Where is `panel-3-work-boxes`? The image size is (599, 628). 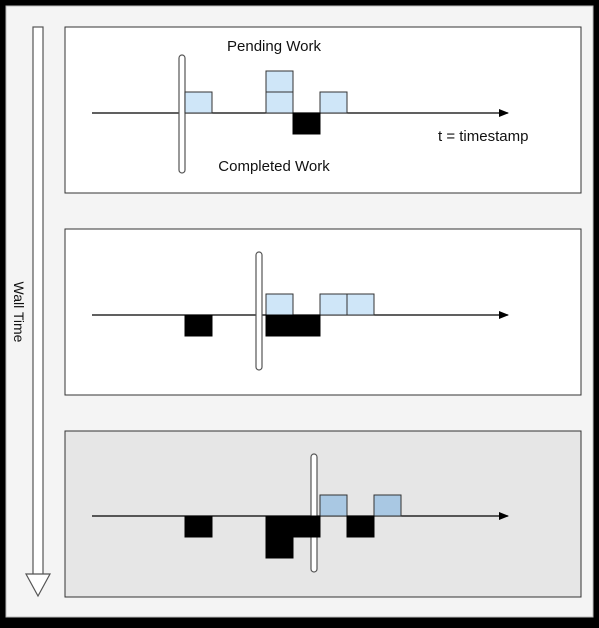 panel-3-work-boxes is located at coordinates (293, 526).